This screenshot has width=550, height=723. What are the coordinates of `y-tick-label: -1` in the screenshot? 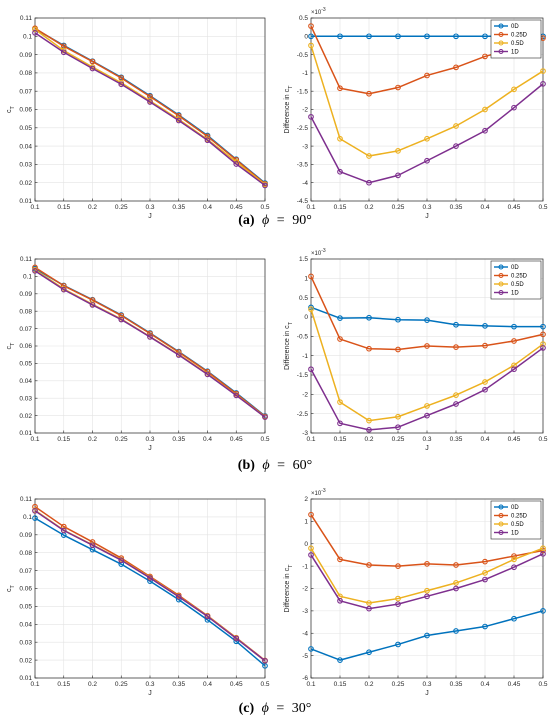 It's located at (305, 566).